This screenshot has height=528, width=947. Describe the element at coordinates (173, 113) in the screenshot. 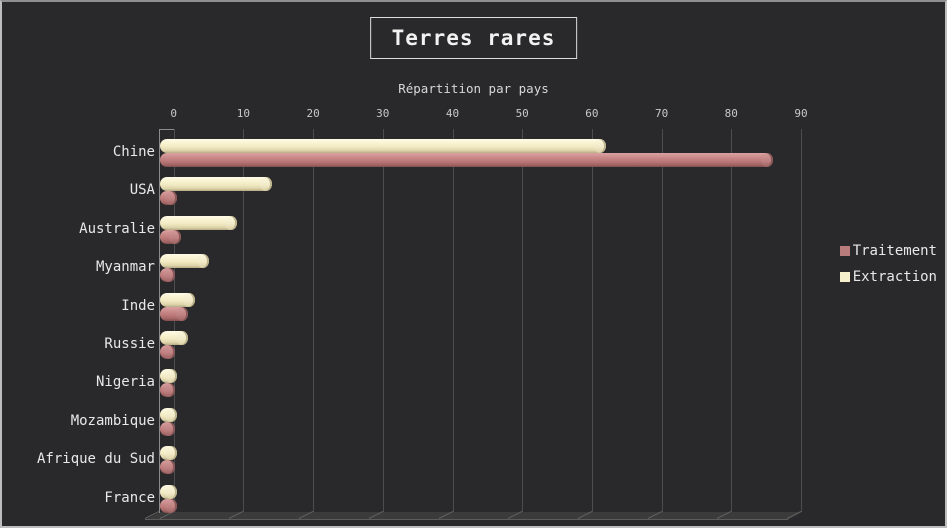

I see `x-tick-label-0: 0` at that location.